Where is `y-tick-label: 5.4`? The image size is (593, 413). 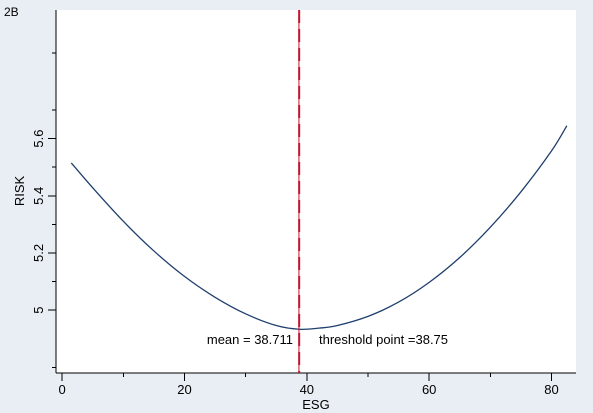
y-tick-label: 5.4 is located at coordinates (38, 196).